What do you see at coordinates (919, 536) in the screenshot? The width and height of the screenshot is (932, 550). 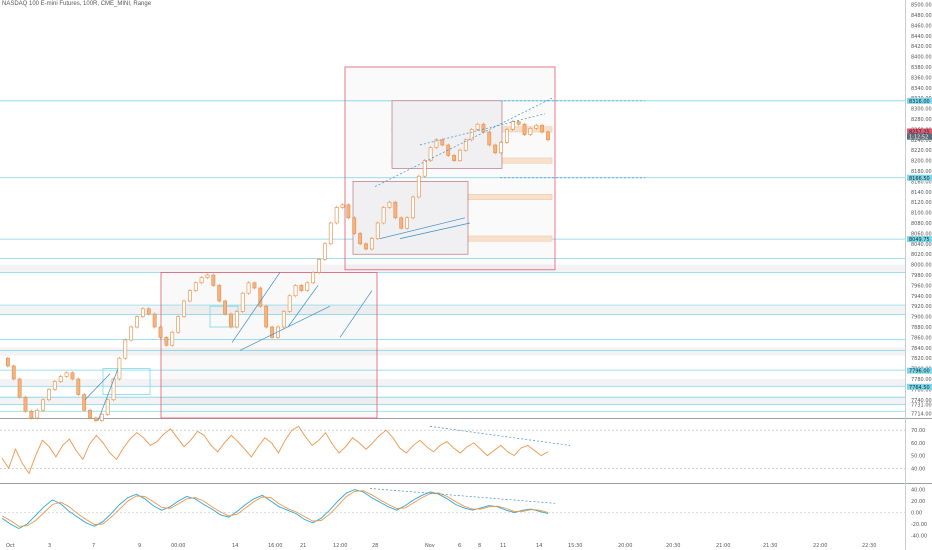 I see `stoch-tick-label: -40.00` at bounding box center [919, 536].